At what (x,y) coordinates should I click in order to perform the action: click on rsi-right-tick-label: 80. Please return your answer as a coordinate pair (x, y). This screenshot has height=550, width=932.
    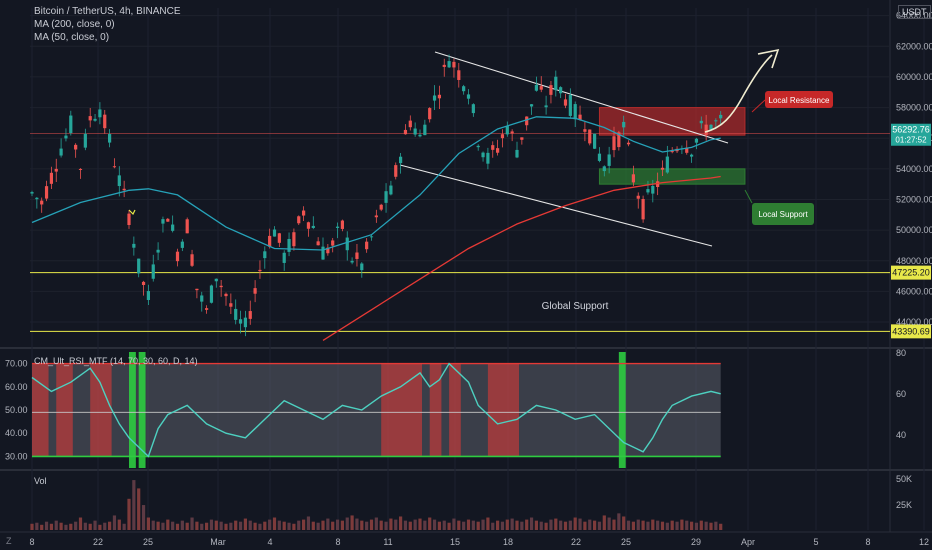
    Looking at the image, I should click on (901, 353).